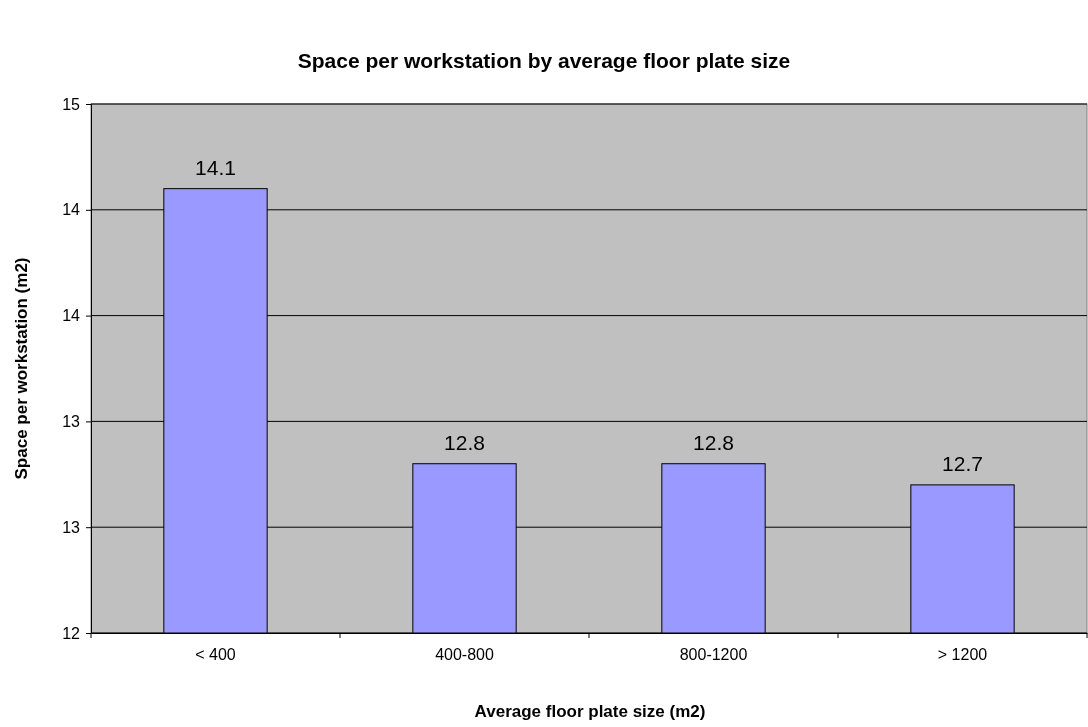 The height and width of the screenshot is (727, 1088). What do you see at coordinates (590, 711) in the screenshot?
I see `x-axis-title: Average floor plate size (m2)` at bounding box center [590, 711].